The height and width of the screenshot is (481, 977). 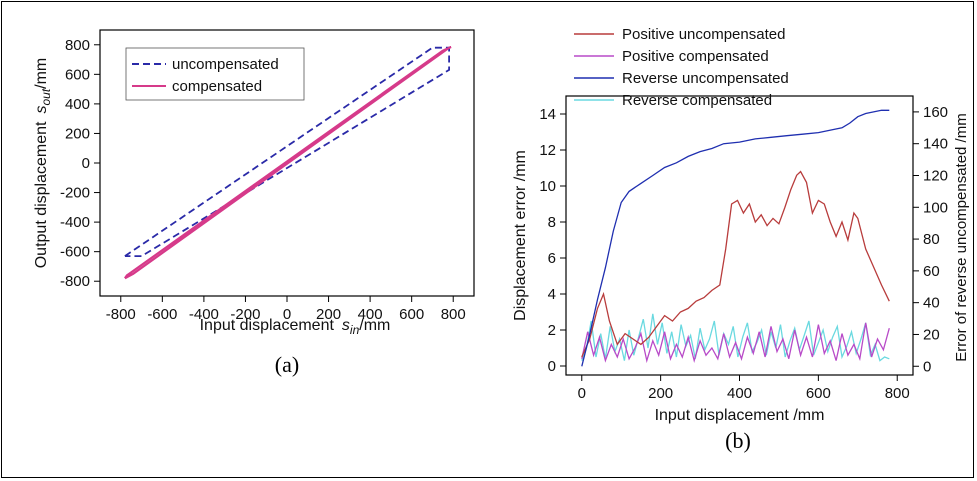 I want to click on y-tick-label-a: -200, so click(x=75, y=193).